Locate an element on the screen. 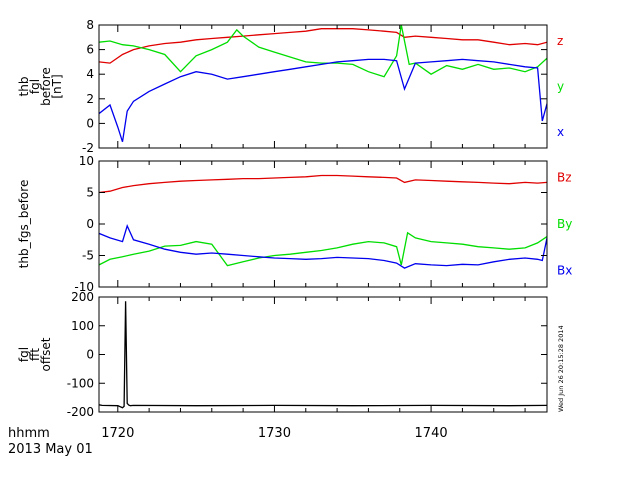  series-line-by is located at coordinates (323, 249).